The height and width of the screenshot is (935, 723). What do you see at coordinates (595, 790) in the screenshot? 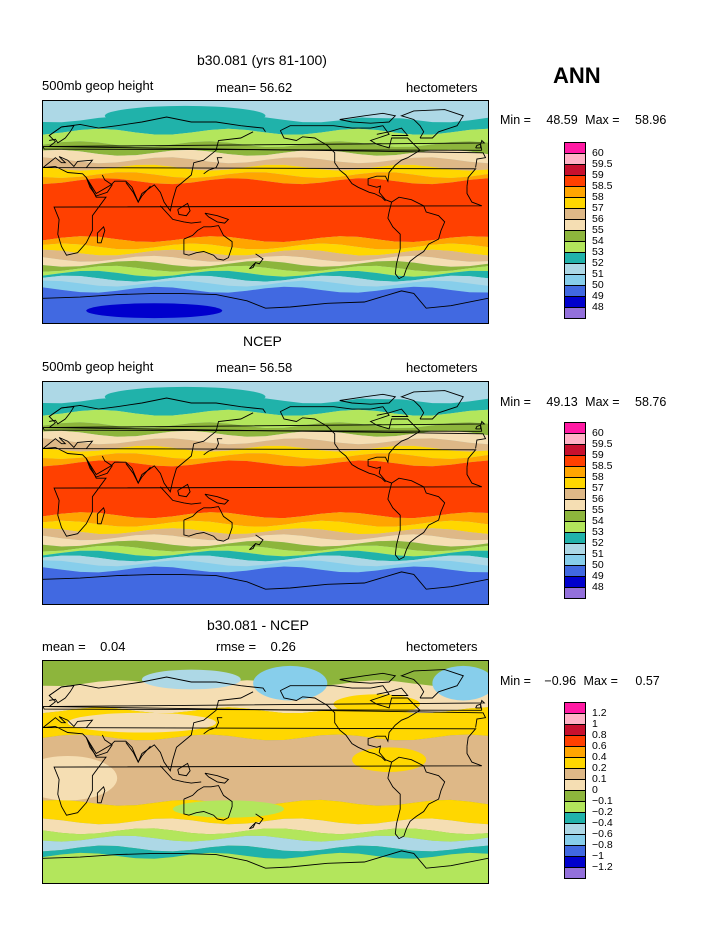
I see `colorbar-tick-label: 0` at bounding box center [595, 790].